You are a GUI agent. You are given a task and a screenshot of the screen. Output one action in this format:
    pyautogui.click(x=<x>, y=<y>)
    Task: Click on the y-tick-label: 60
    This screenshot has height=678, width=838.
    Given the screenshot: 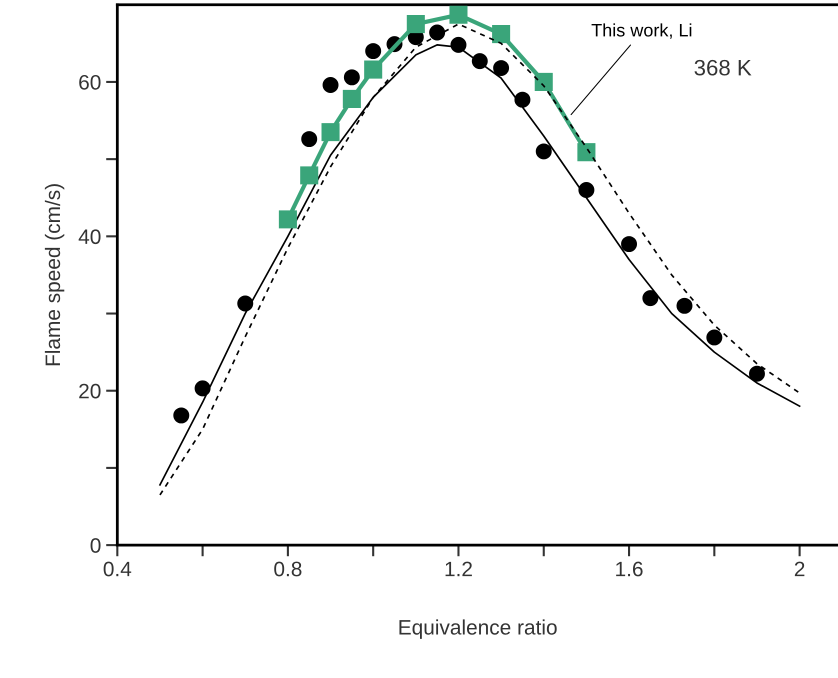 What is the action you would take?
    pyautogui.click(x=90, y=82)
    